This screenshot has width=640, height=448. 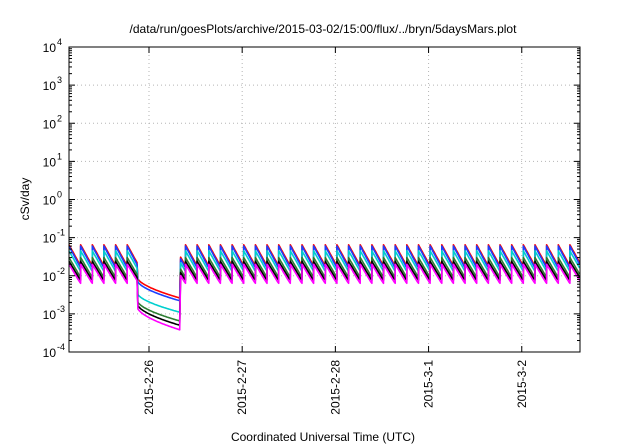 What do you see at coordinates (429, 384) in the screenshot?
I see `x-tick-label: 2015-3-1` at bounding box center [429, 384].